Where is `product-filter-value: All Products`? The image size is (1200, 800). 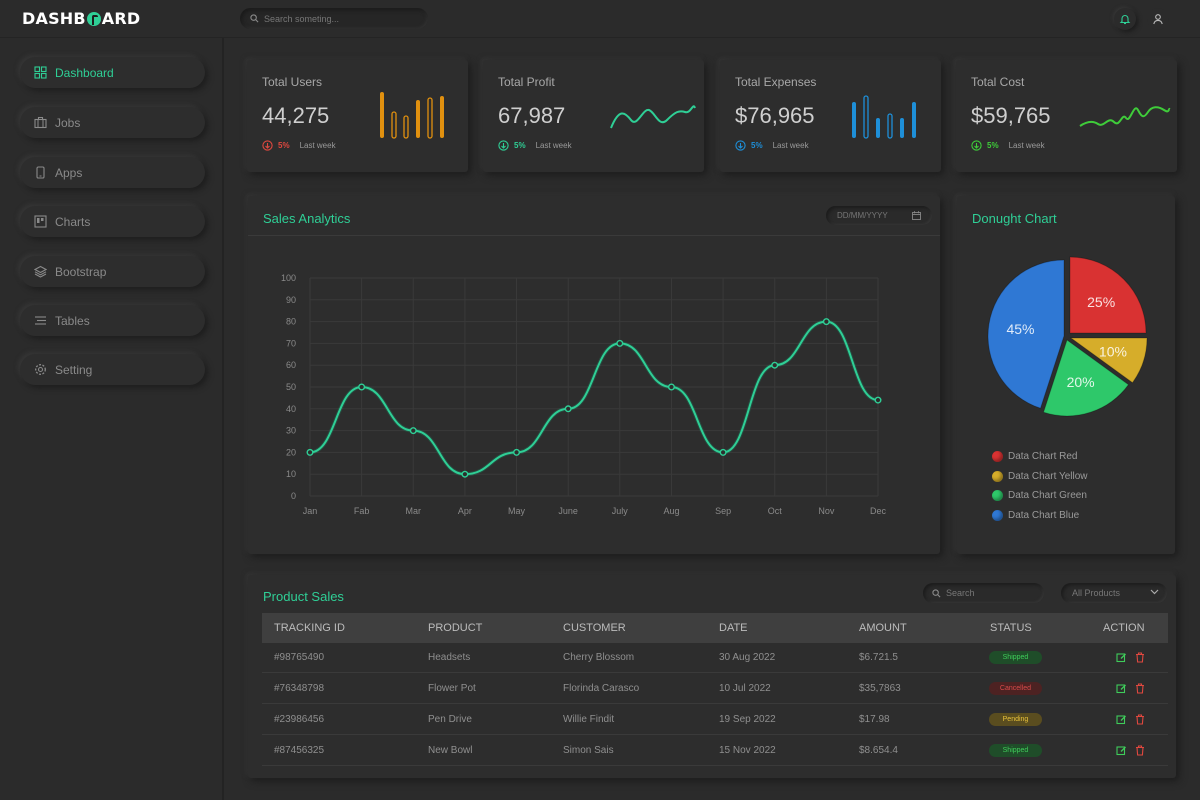
product-filter-value: All Products is located at coordinates (1096, 593).